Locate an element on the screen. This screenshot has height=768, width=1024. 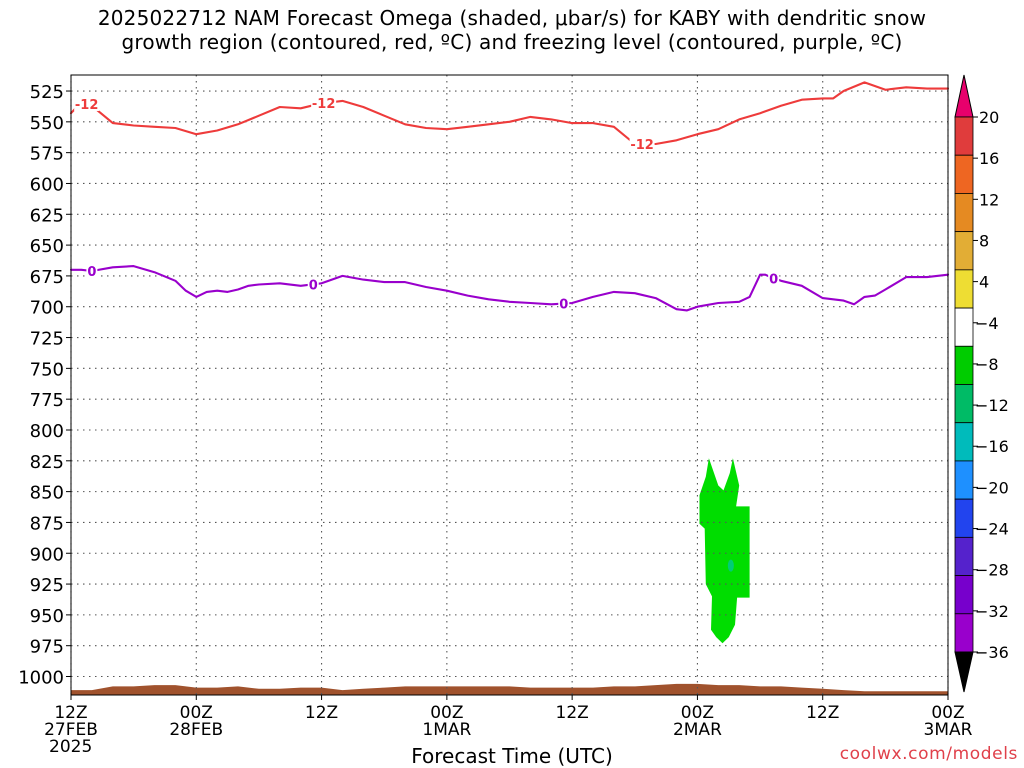
omega-core-region is located at coordinates (730, 565).